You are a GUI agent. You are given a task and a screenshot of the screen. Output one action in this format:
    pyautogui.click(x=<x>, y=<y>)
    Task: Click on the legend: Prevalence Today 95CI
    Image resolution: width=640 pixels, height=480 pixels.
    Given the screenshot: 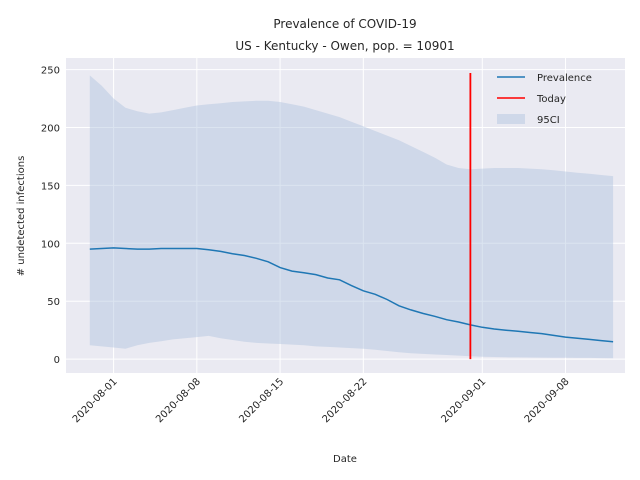 What is the action you would take?
    pyautogui.click(x=544, y=99)
    